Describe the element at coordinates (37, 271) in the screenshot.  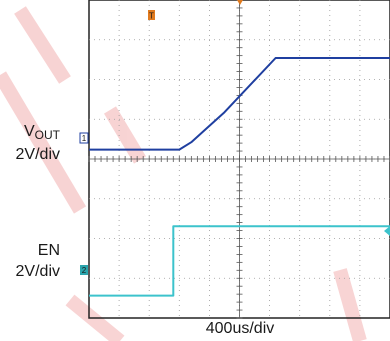
I see `ch2-scale: 2V/div` at that location.